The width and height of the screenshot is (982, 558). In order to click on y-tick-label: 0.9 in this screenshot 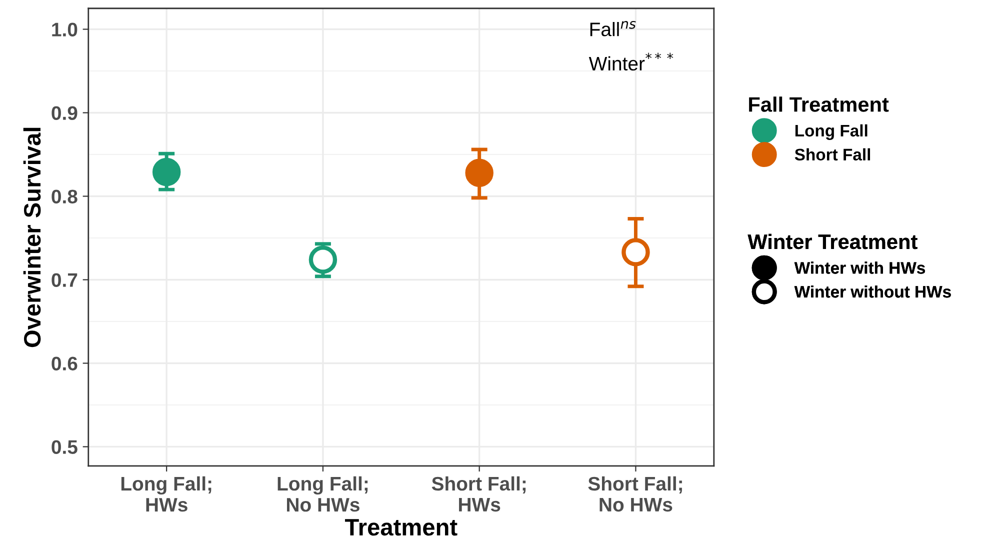, I will do `click(65, 113)`.